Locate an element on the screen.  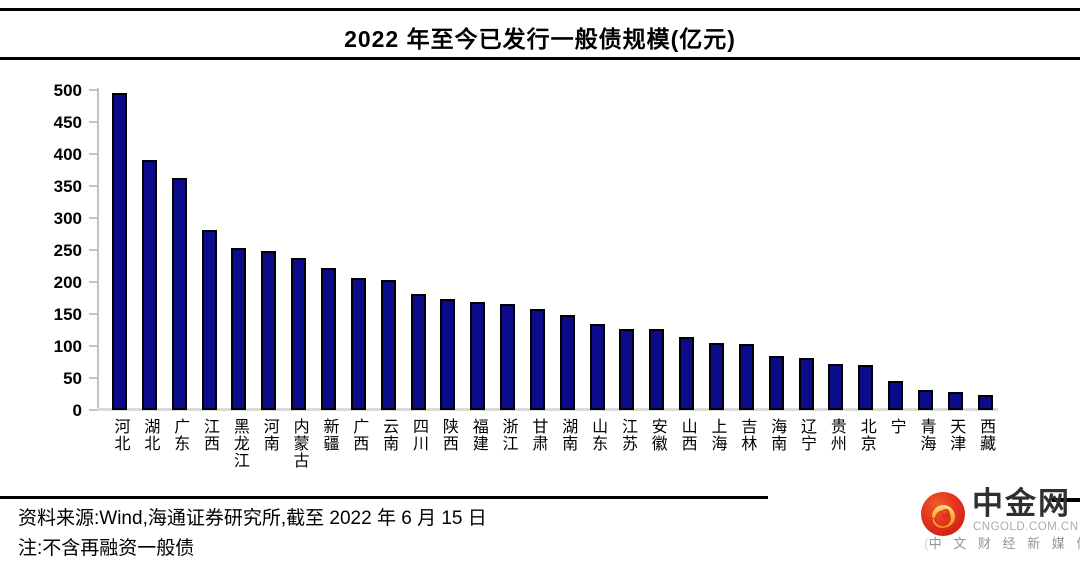
x-tick-label: 宁 is located at coordinates (896, 426).